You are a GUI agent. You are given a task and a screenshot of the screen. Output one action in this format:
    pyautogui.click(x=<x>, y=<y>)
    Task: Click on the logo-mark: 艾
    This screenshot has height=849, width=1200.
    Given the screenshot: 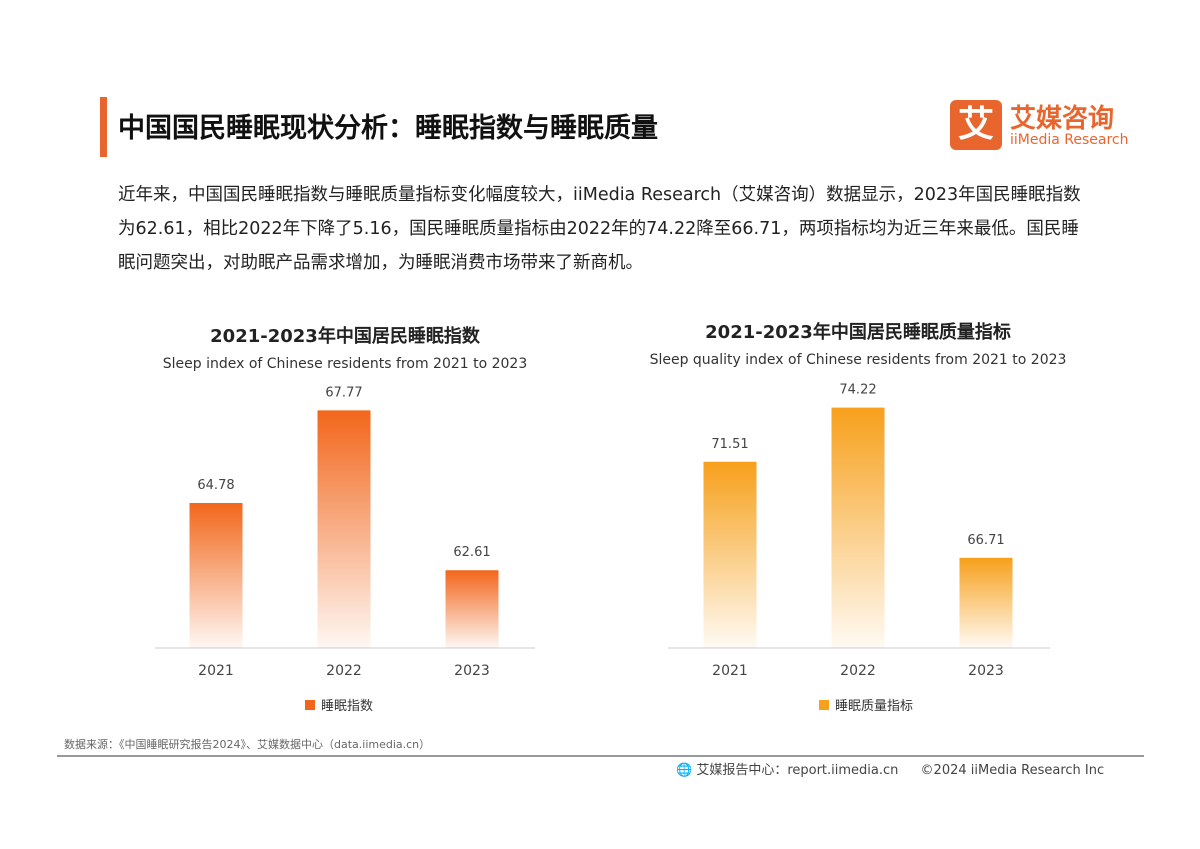 What is the action you would take?
    pyautogui.click(x=976, y=125)
    